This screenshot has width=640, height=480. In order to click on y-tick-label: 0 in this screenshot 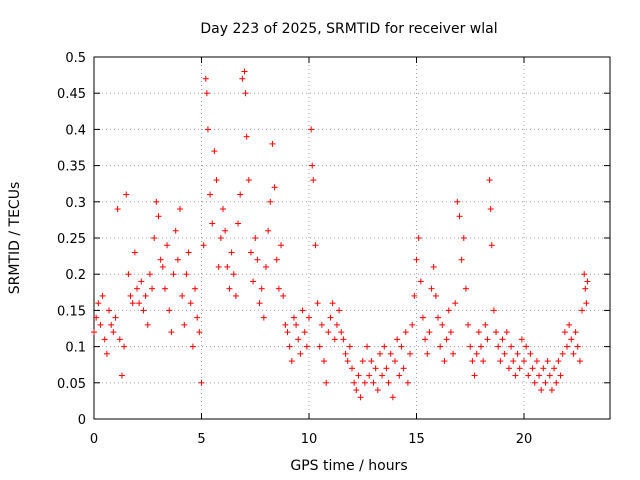, I will do `click(82, 420)`.